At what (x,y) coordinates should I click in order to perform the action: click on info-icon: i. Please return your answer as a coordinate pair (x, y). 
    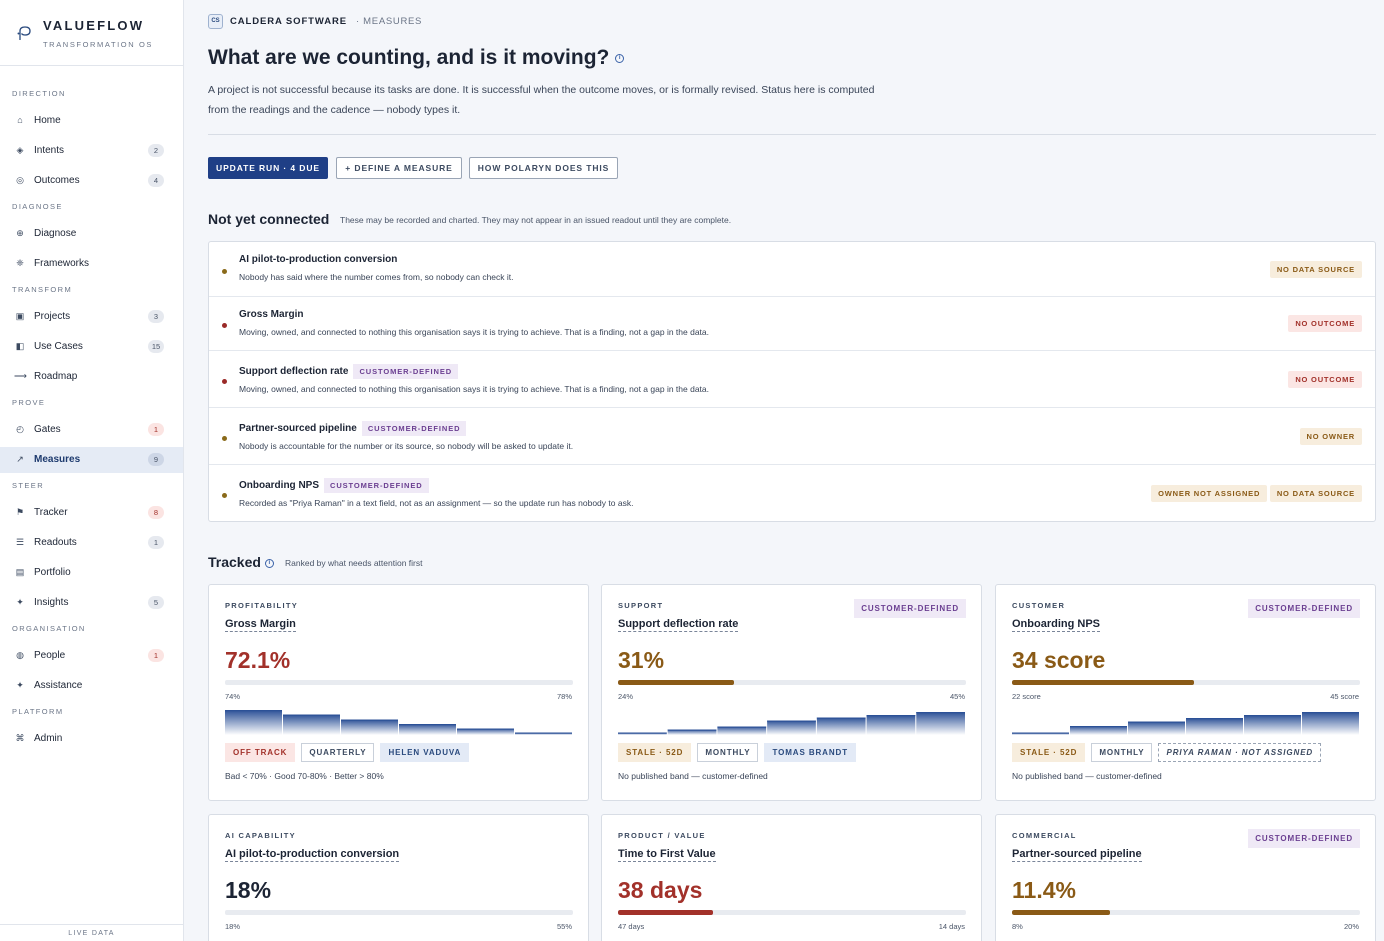
    Looking at the image, I should click on (620, 58).